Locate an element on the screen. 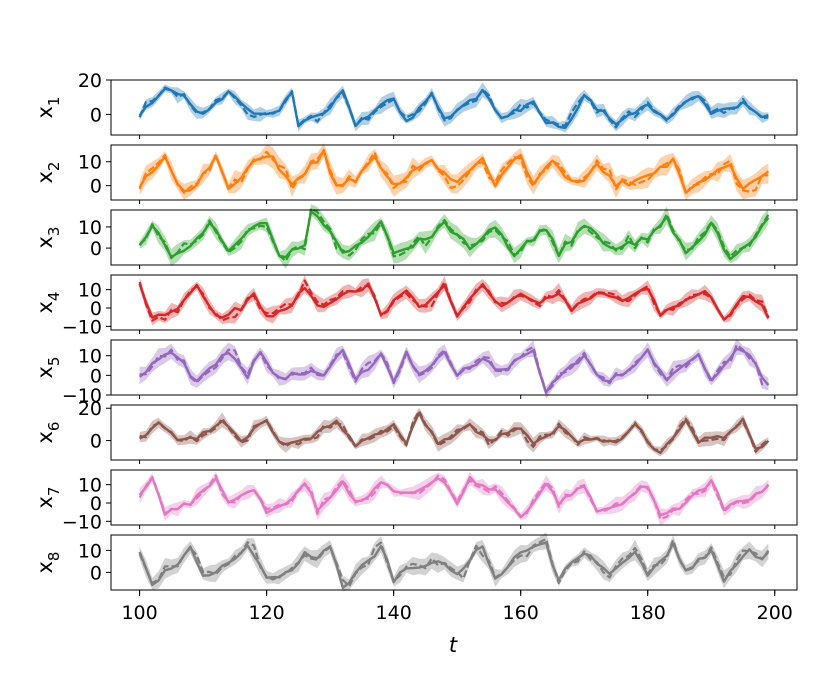 This screenshot has height=692, width=830. x-tick-label: 160 is located at coordinates (521, 613).